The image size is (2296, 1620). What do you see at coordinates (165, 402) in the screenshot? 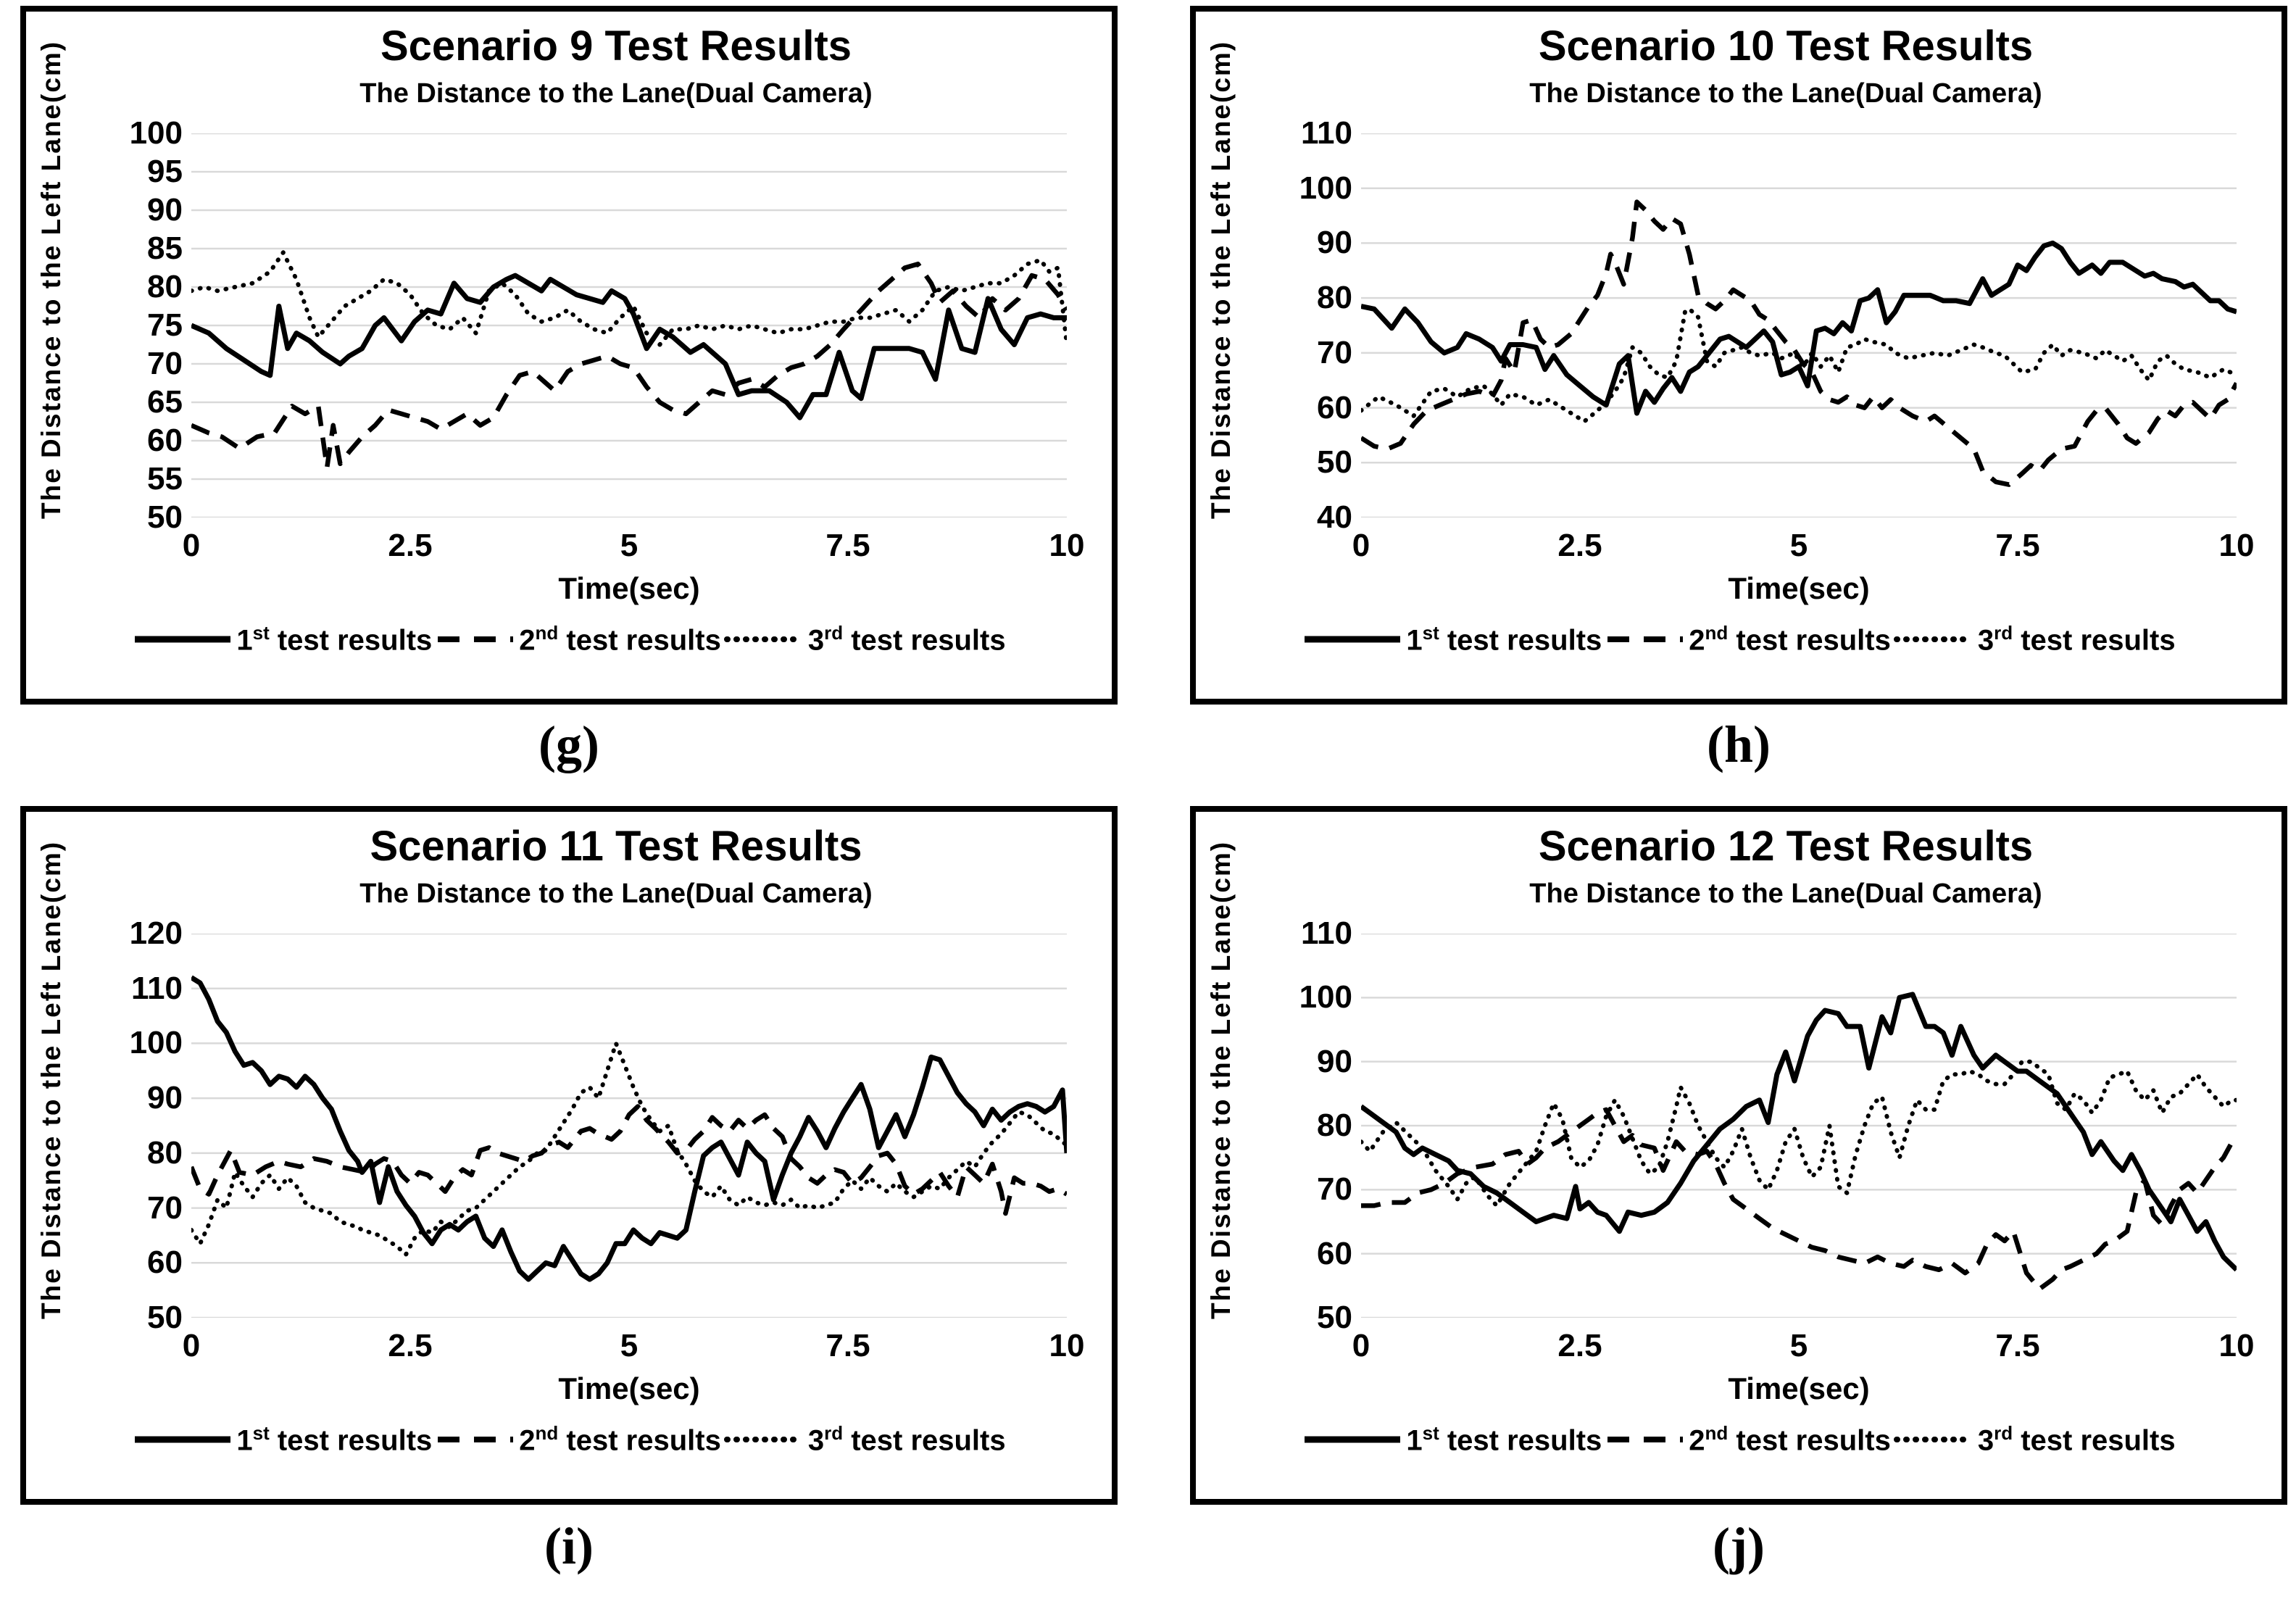
I see `y-tick-label: 65` at bounding box center [165, 402].